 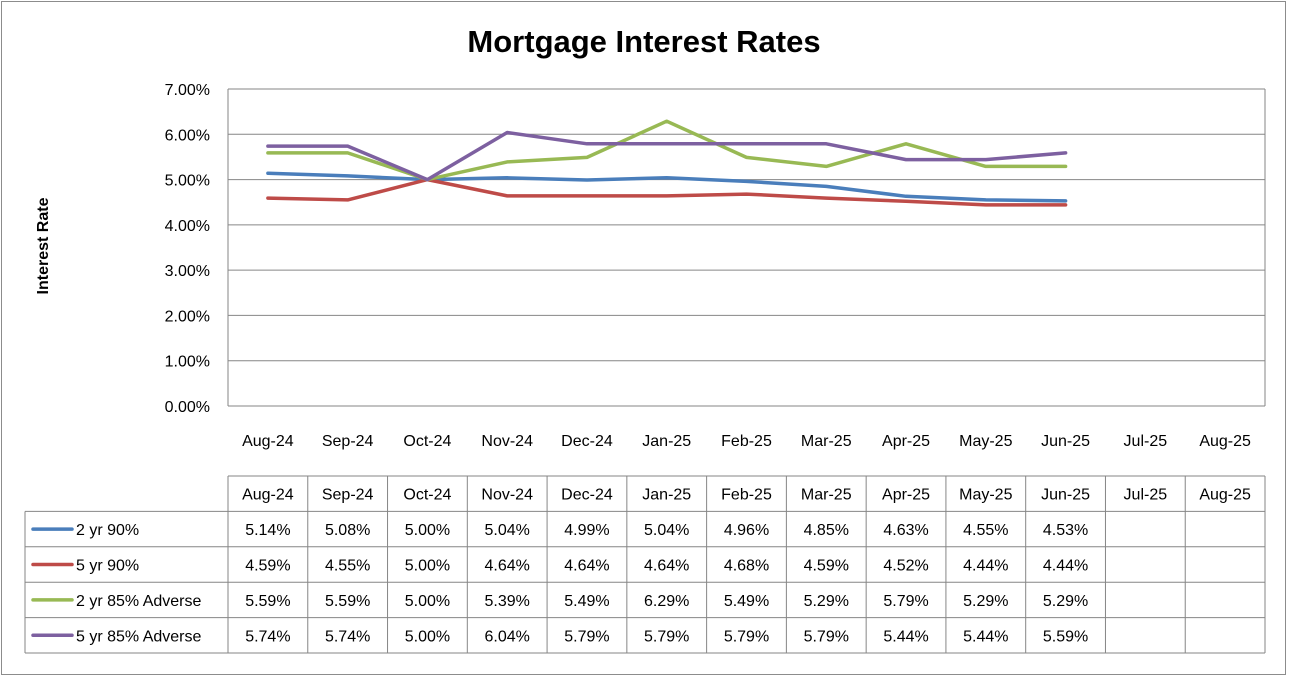 I want to click on table-header-cell: Nov-24, so click(x=507, y=495).